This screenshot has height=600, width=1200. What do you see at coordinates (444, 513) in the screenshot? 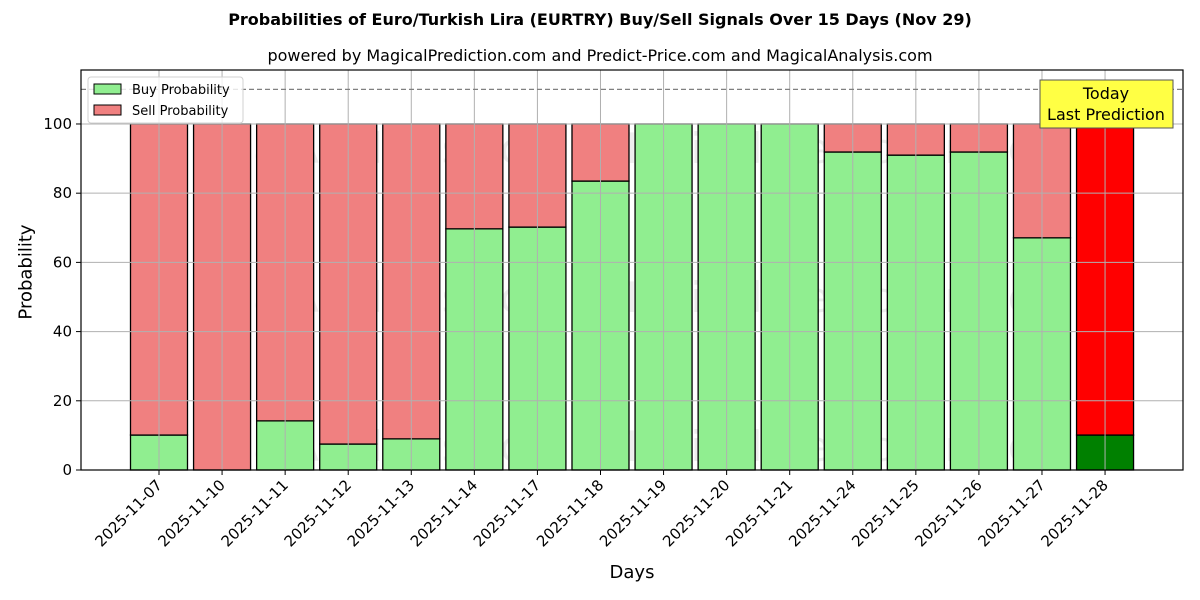
I see `x-tick-label: 2025-11-14` at bounding box center [444, 513].